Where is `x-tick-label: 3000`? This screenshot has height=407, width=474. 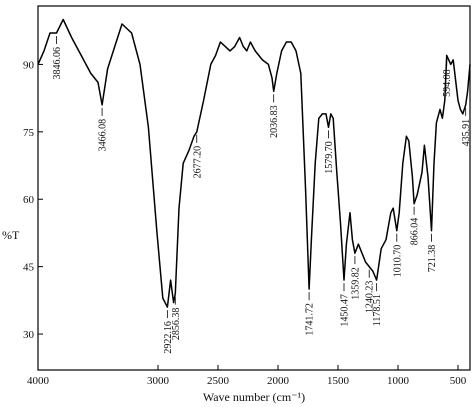
x-tick-label: 3000 is located at coordinates (158, 381).